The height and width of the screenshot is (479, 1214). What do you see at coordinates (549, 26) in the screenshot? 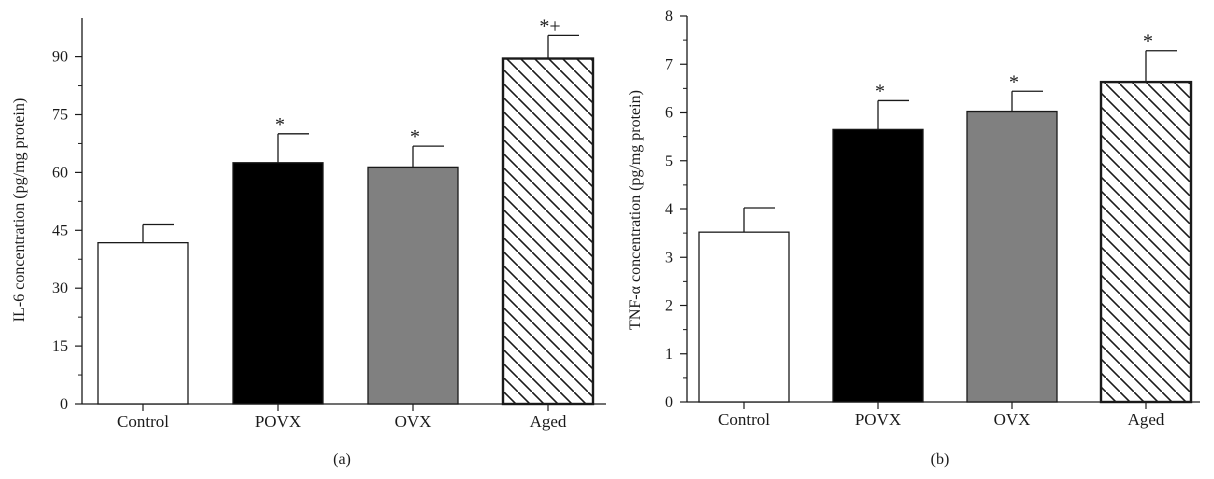
I see `significance-marker: *+` at bounding box center [549, 26].